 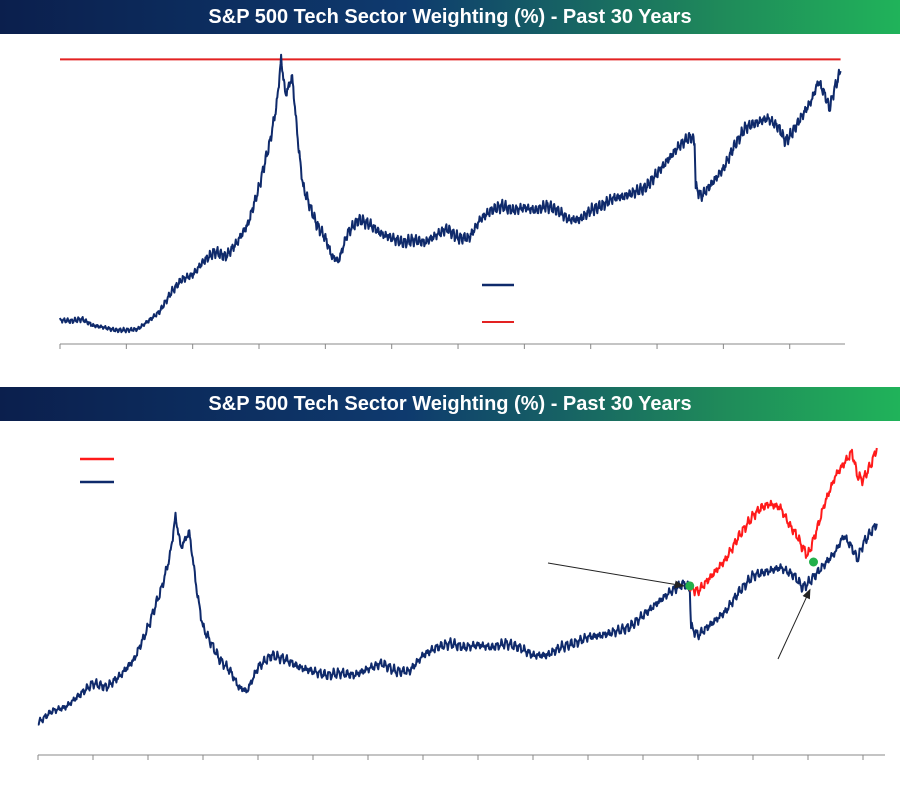 What do you see at coordinates (783, 522) in the screenshot?
I see `without-changes-line` at bounding box center [783, 522].